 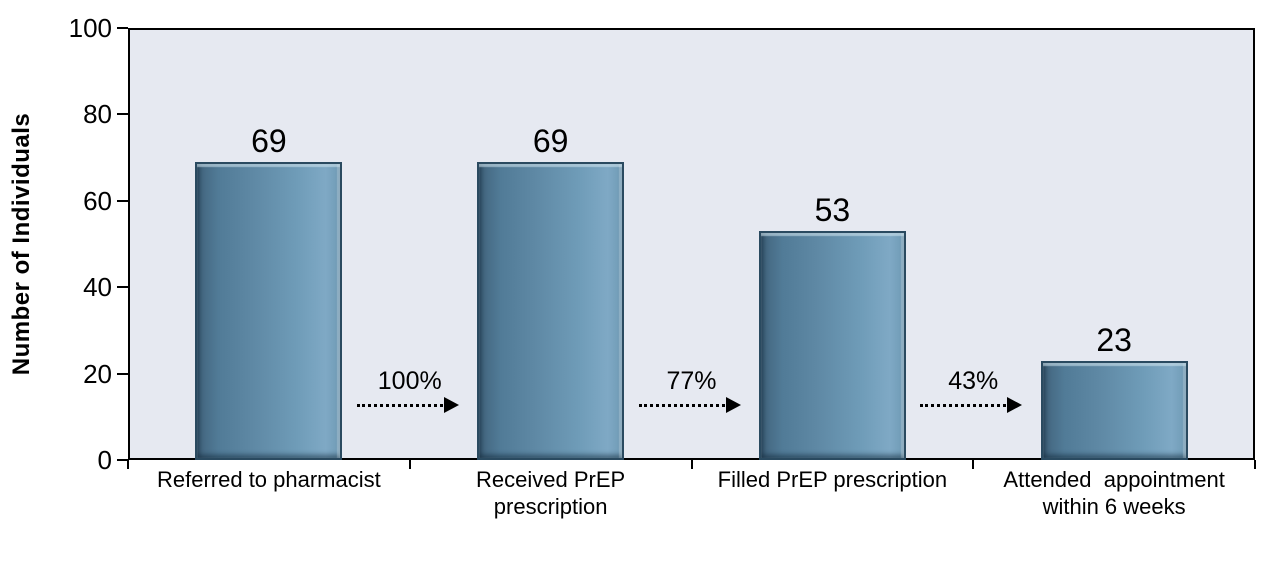 I want to click on y-tick-label: 80, so click(x=97, y=114).